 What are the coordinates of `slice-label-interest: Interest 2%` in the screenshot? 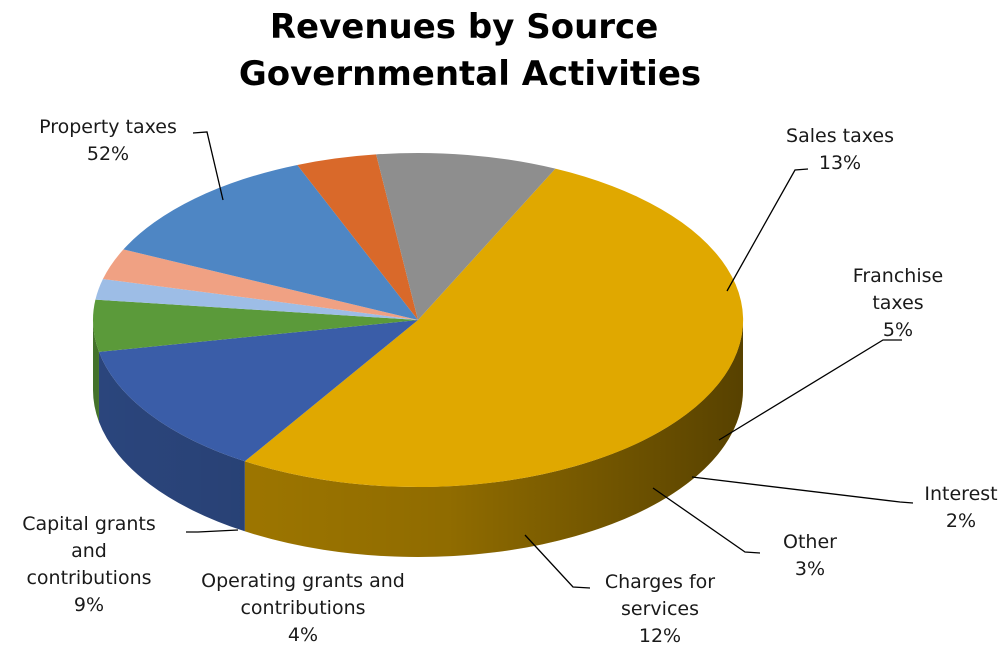 It's located at (960, 507).